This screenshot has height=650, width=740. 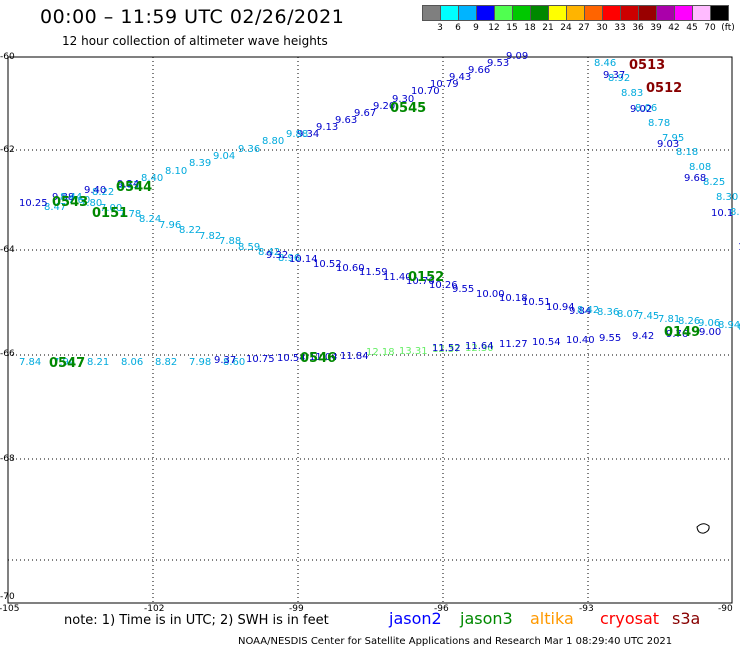 I want to click on swh-value: 8.08, so click(x=700, y=167).